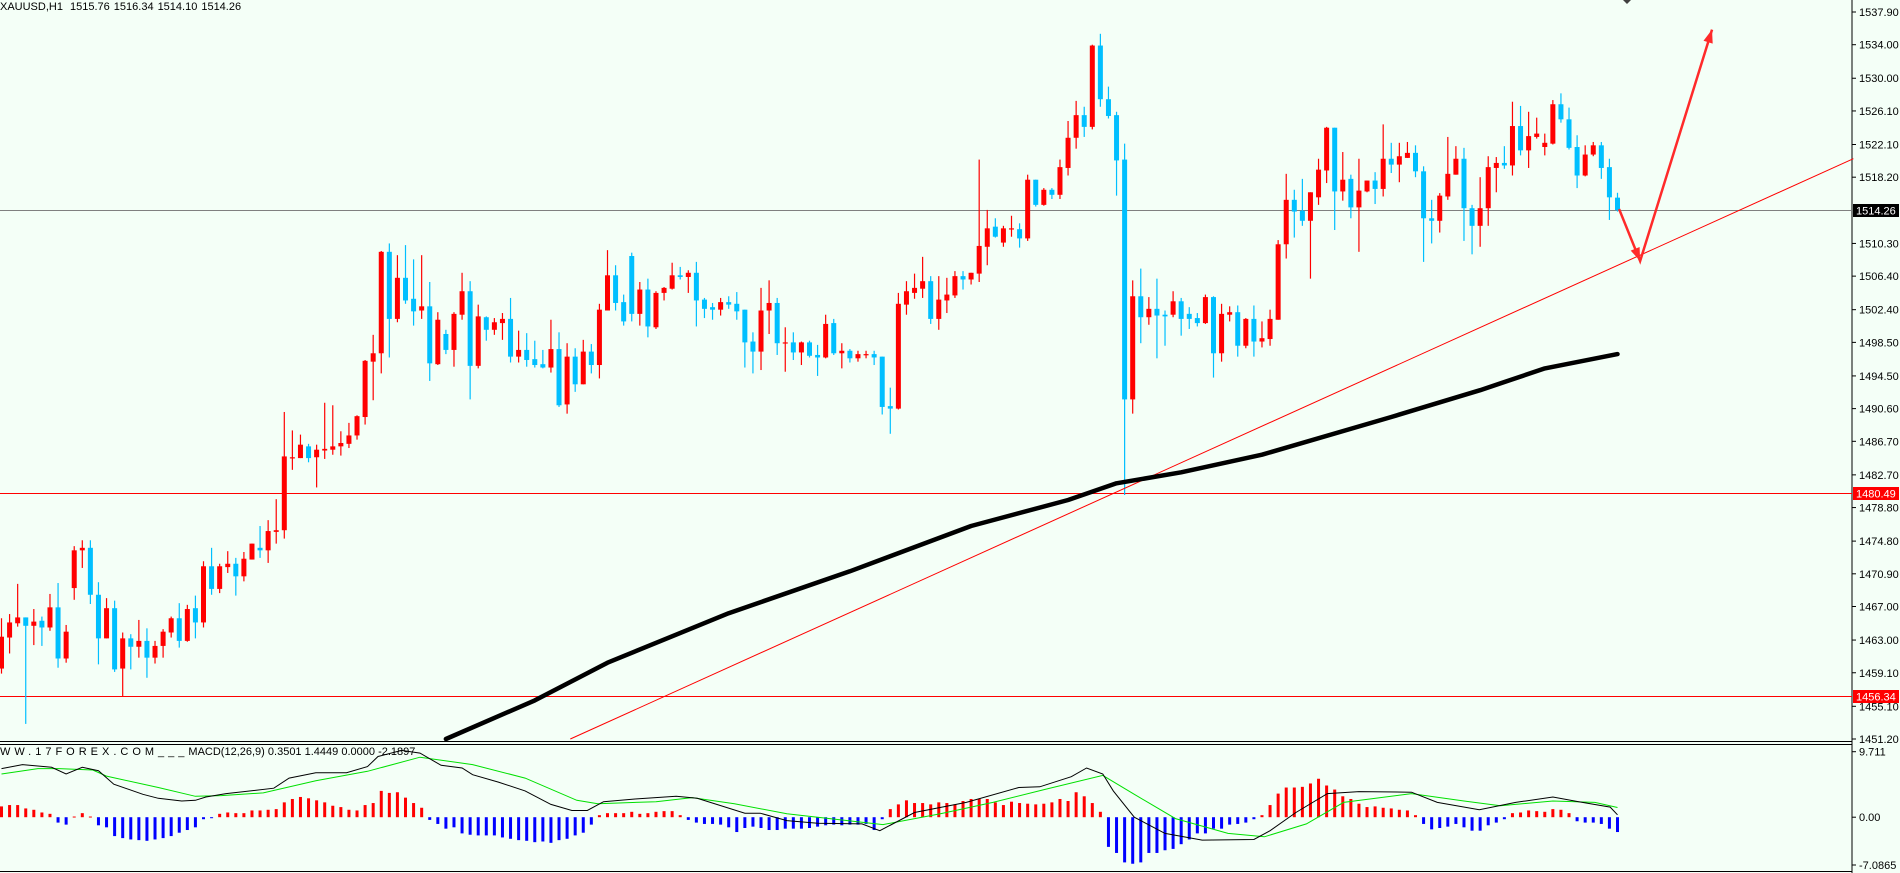  What do you see at coordinates (1879, 442) in the screenshot?
I see `axis-tick-label: 1486.70` at bounding box center [1879, 442].